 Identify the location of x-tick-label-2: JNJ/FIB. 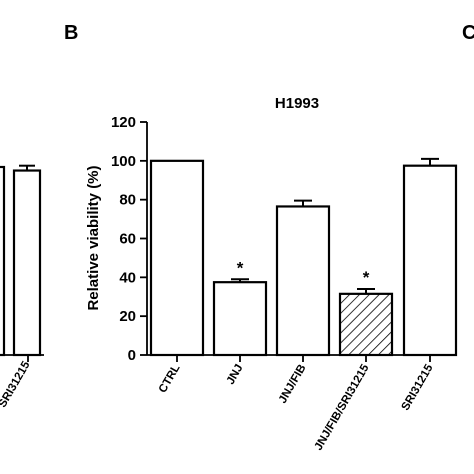
(293, 384).